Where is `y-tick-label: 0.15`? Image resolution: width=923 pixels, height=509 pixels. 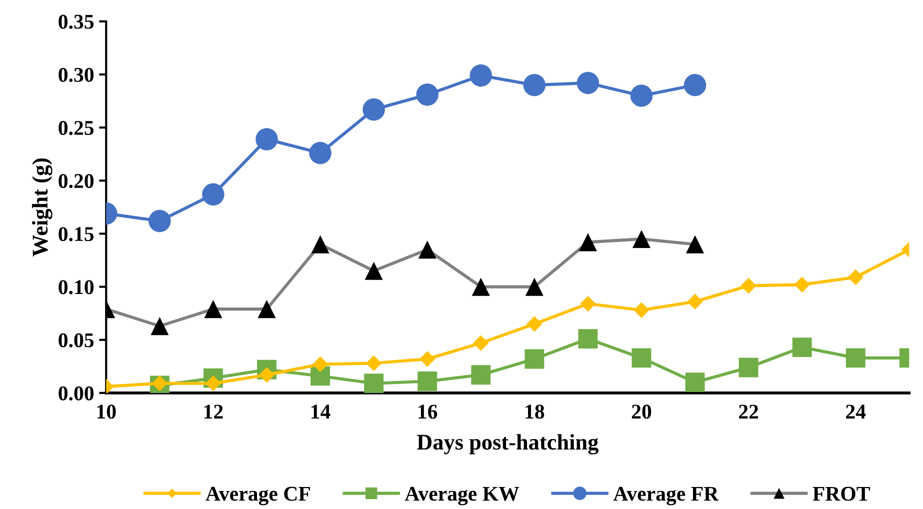 y-tick-label: 0.15 is located at coordinates (76, 234).